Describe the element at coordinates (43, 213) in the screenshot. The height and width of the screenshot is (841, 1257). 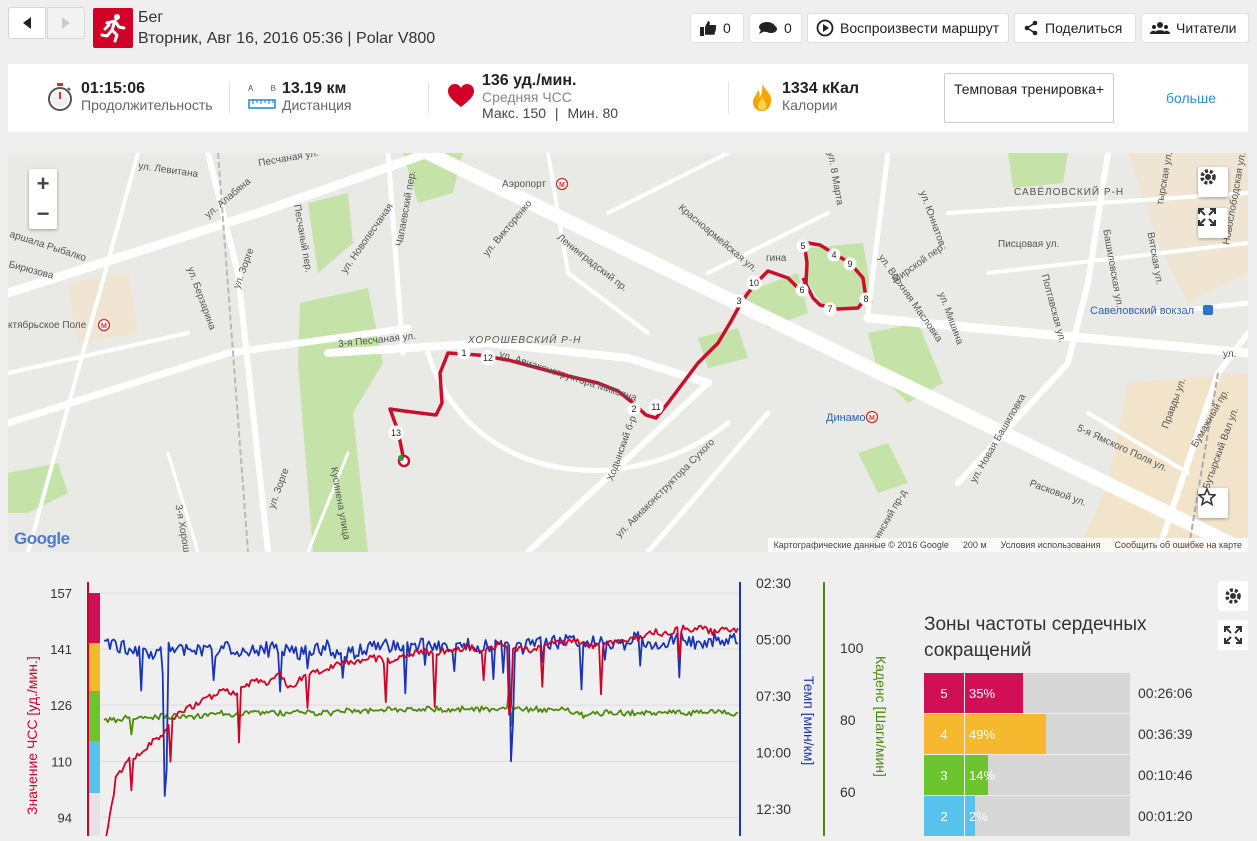
I see `zoom-out-button: −` at that location.